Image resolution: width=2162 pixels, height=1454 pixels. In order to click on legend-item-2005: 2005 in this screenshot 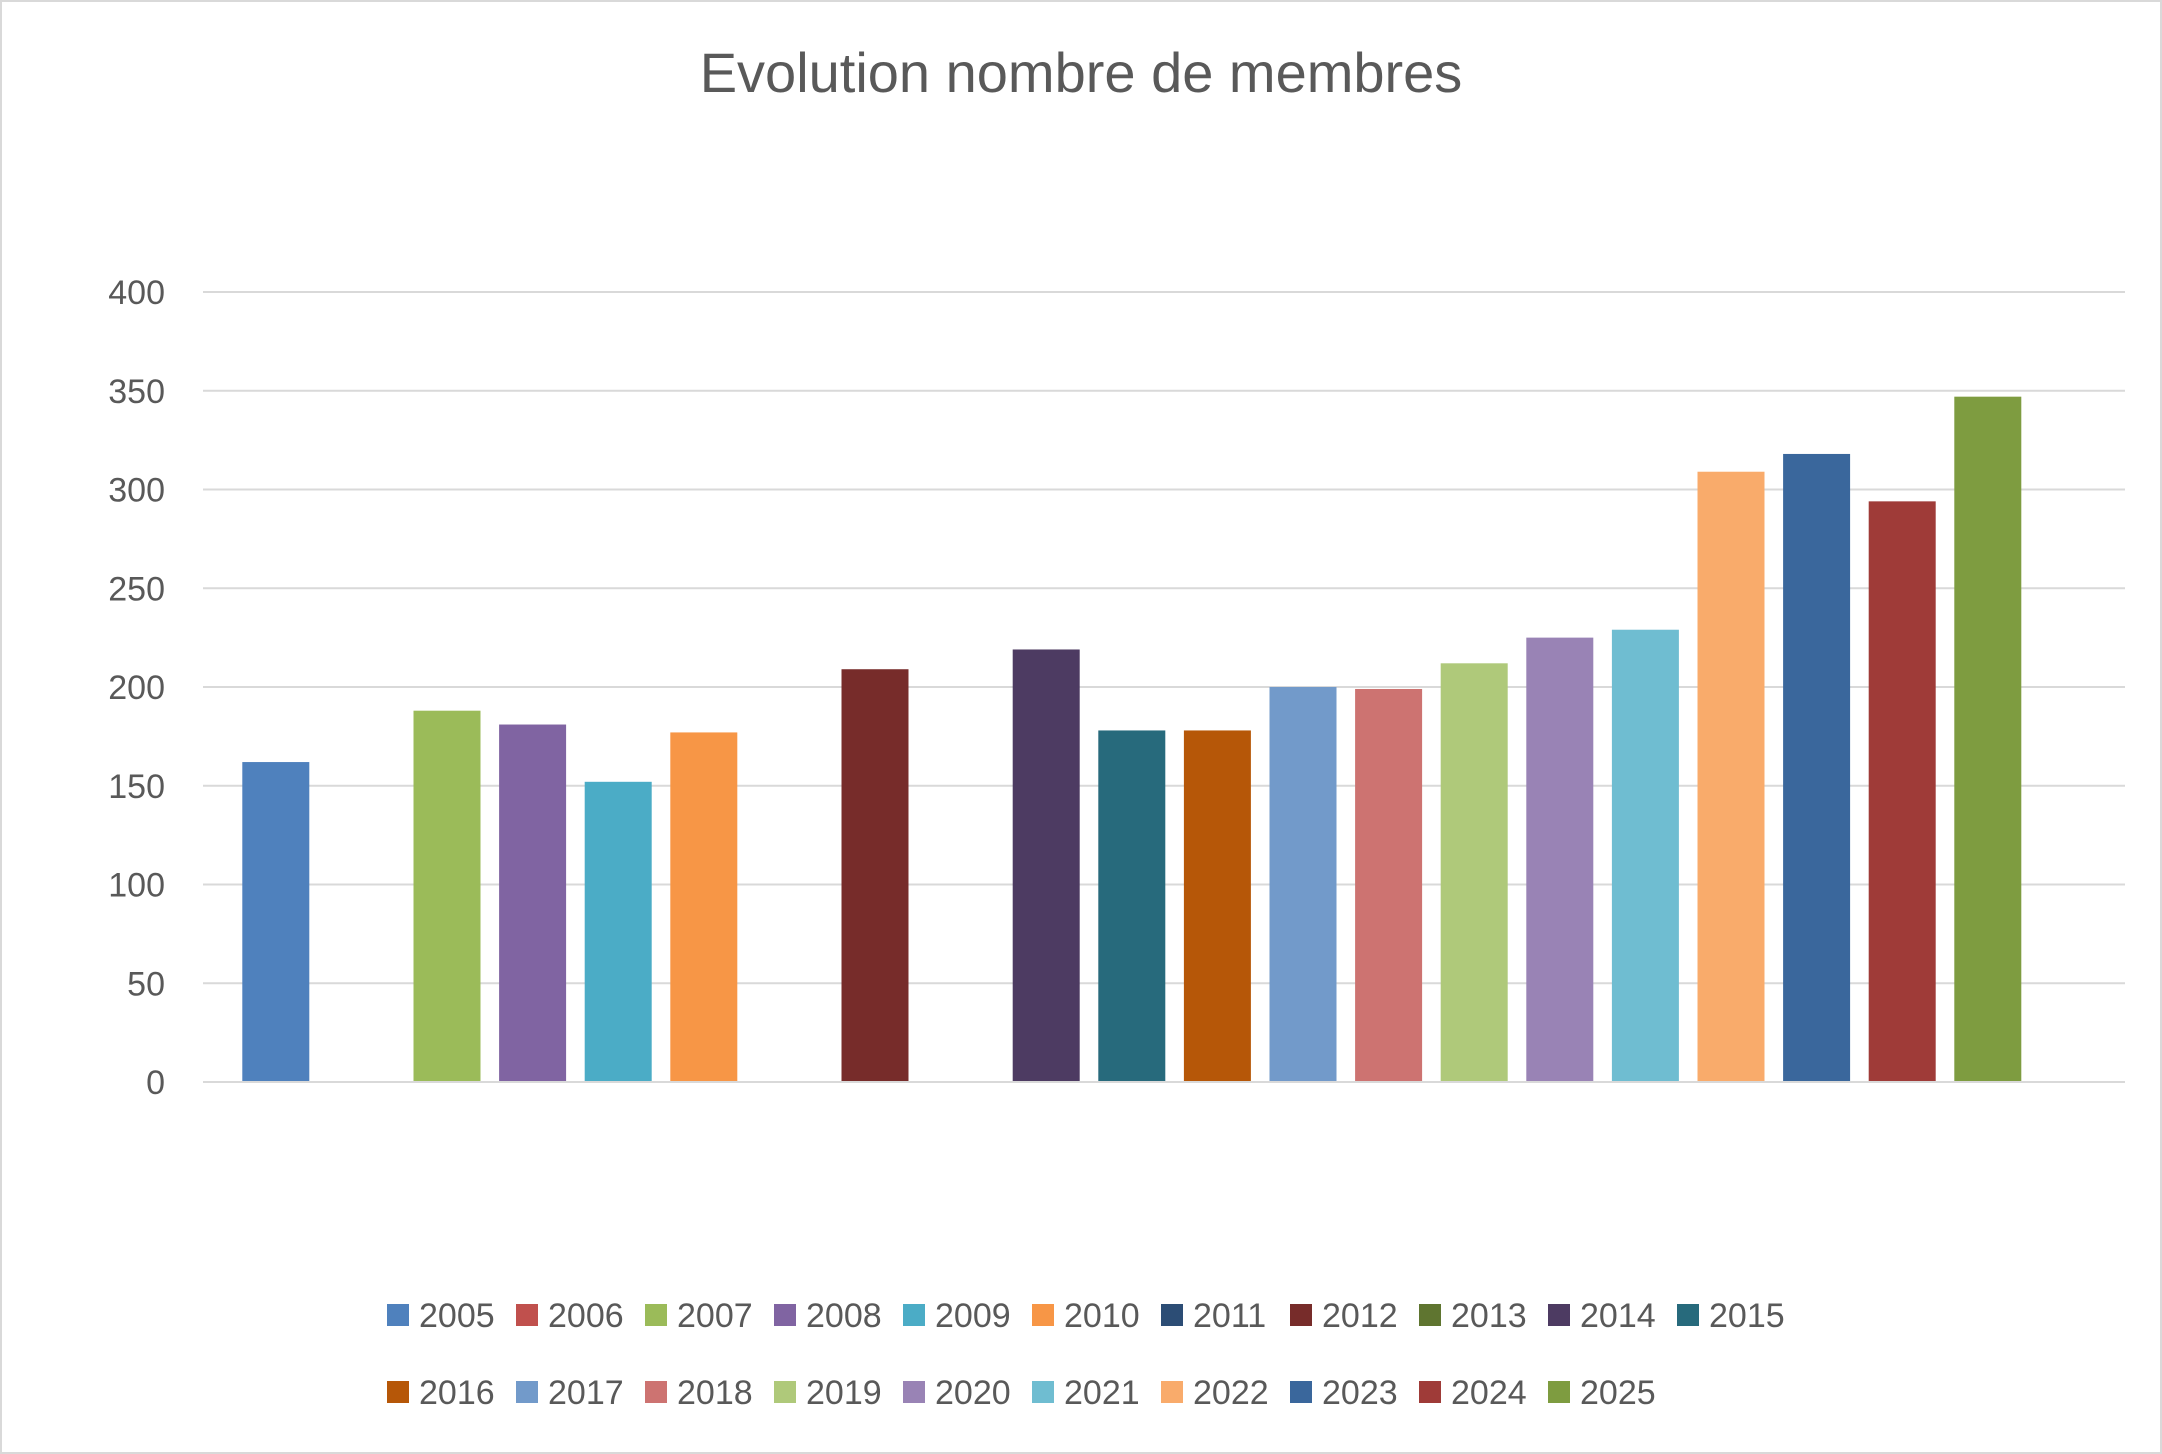, I will do `click(441, 1316)`.